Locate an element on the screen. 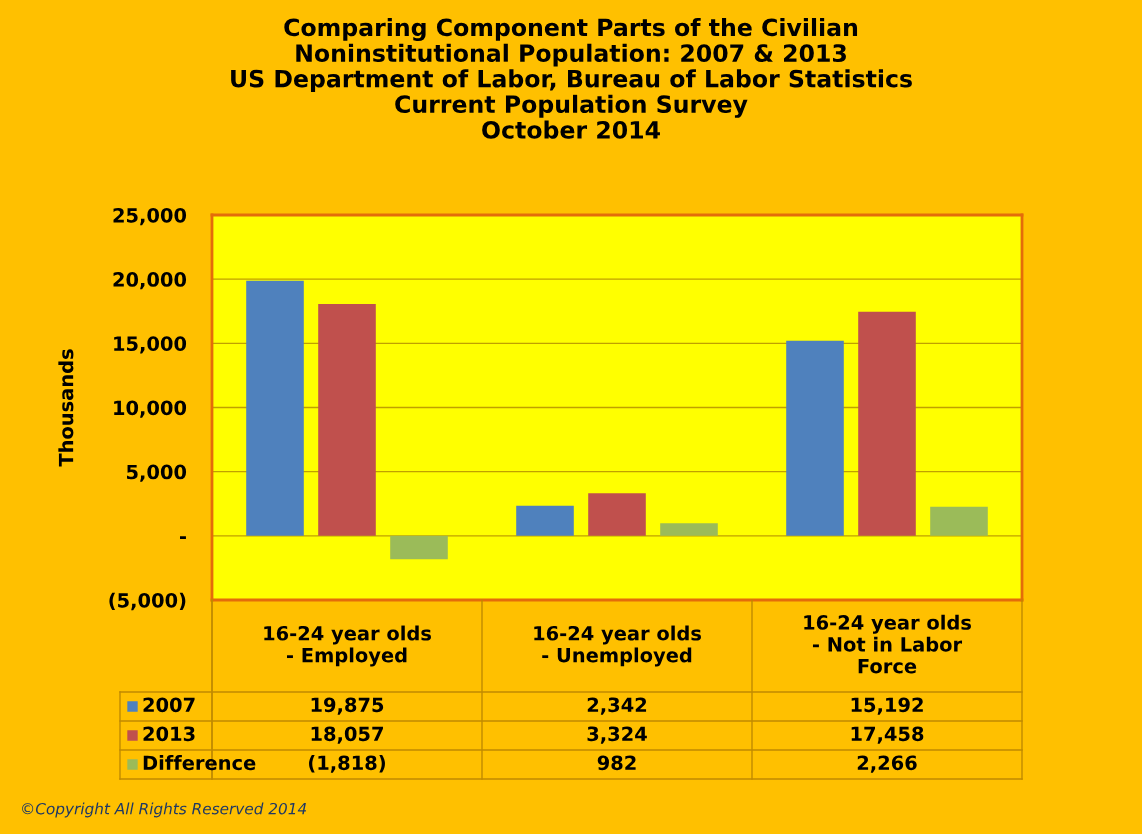 Image resolution: width=1142 pixels, height=834 pixels. data-label: 17,458 is located at coordinates (887, 735).